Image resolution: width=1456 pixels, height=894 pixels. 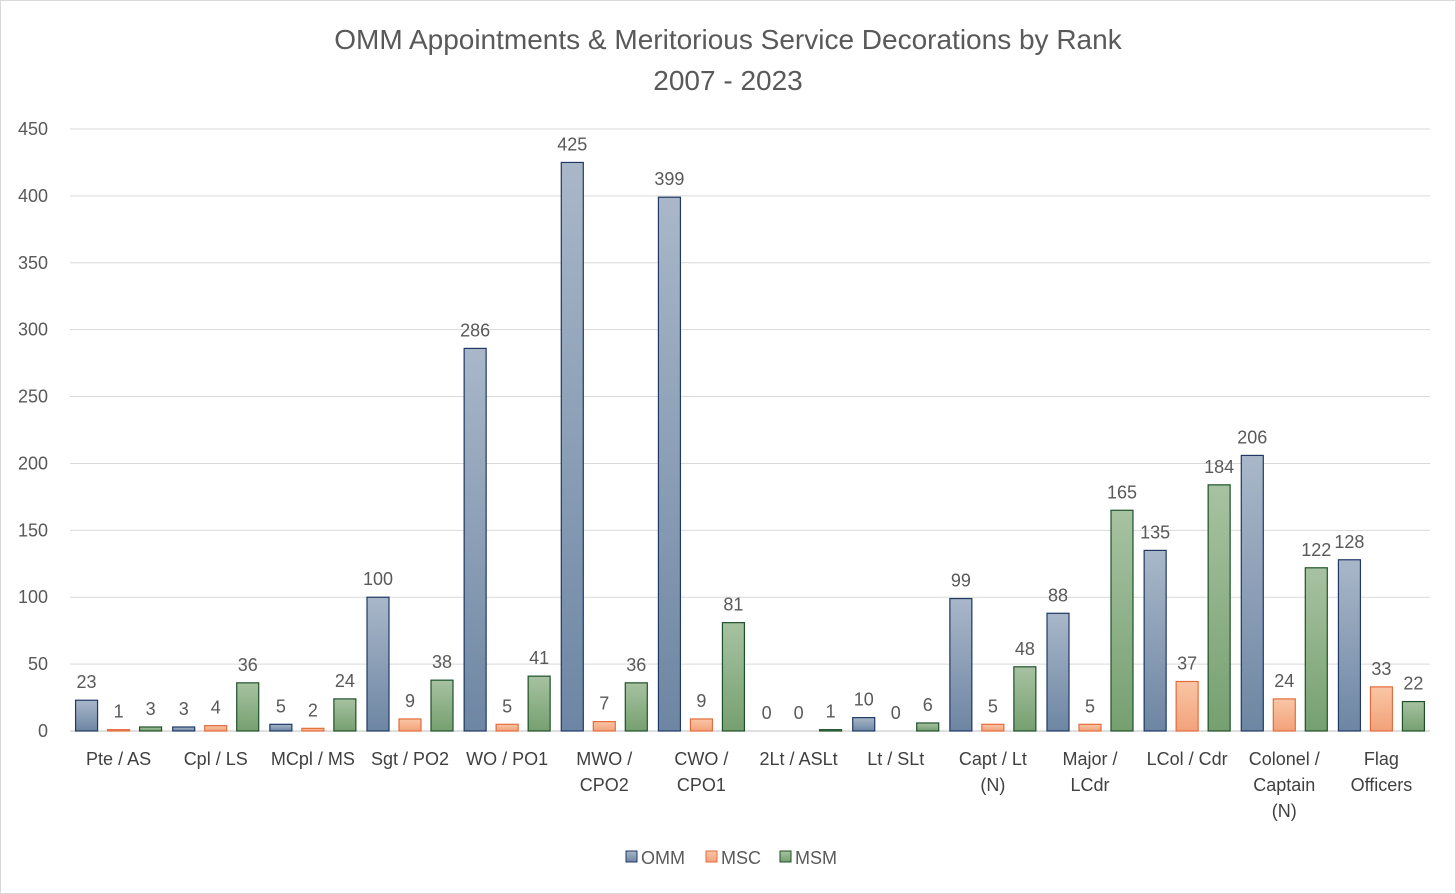 What do you see at coordinates (816, 858) in the screenshot?
I see `legend-label-msm: MSM` at bounding box center [816, 858].